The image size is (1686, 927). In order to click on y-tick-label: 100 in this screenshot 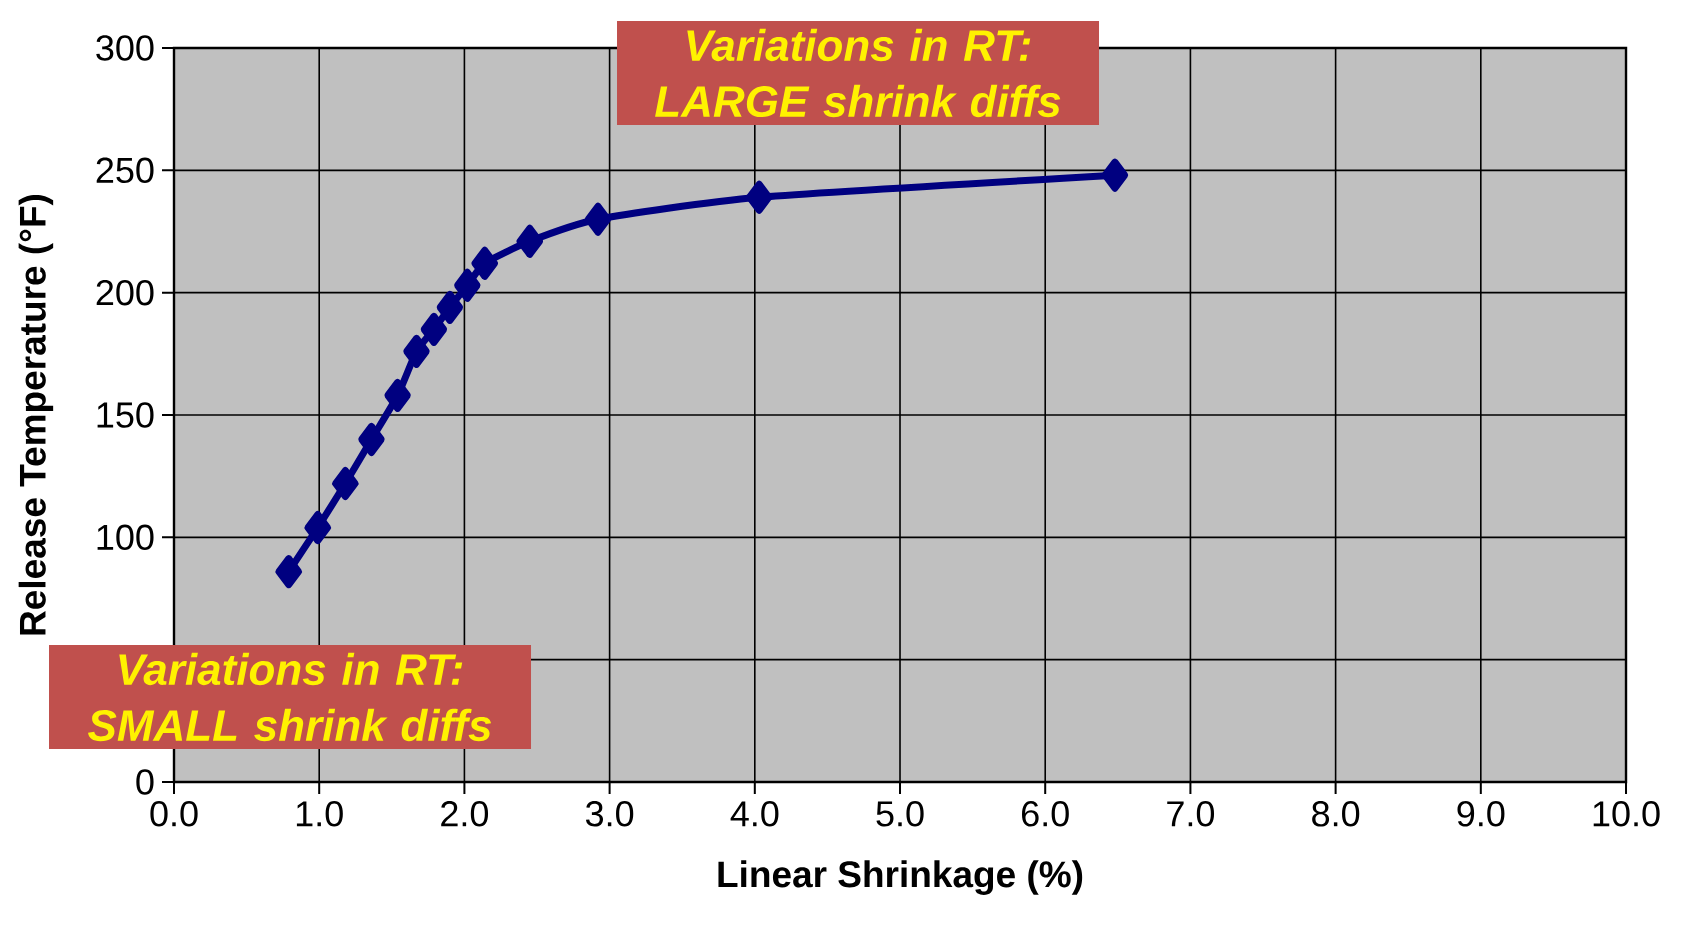, I will do `click(125, 537)`.